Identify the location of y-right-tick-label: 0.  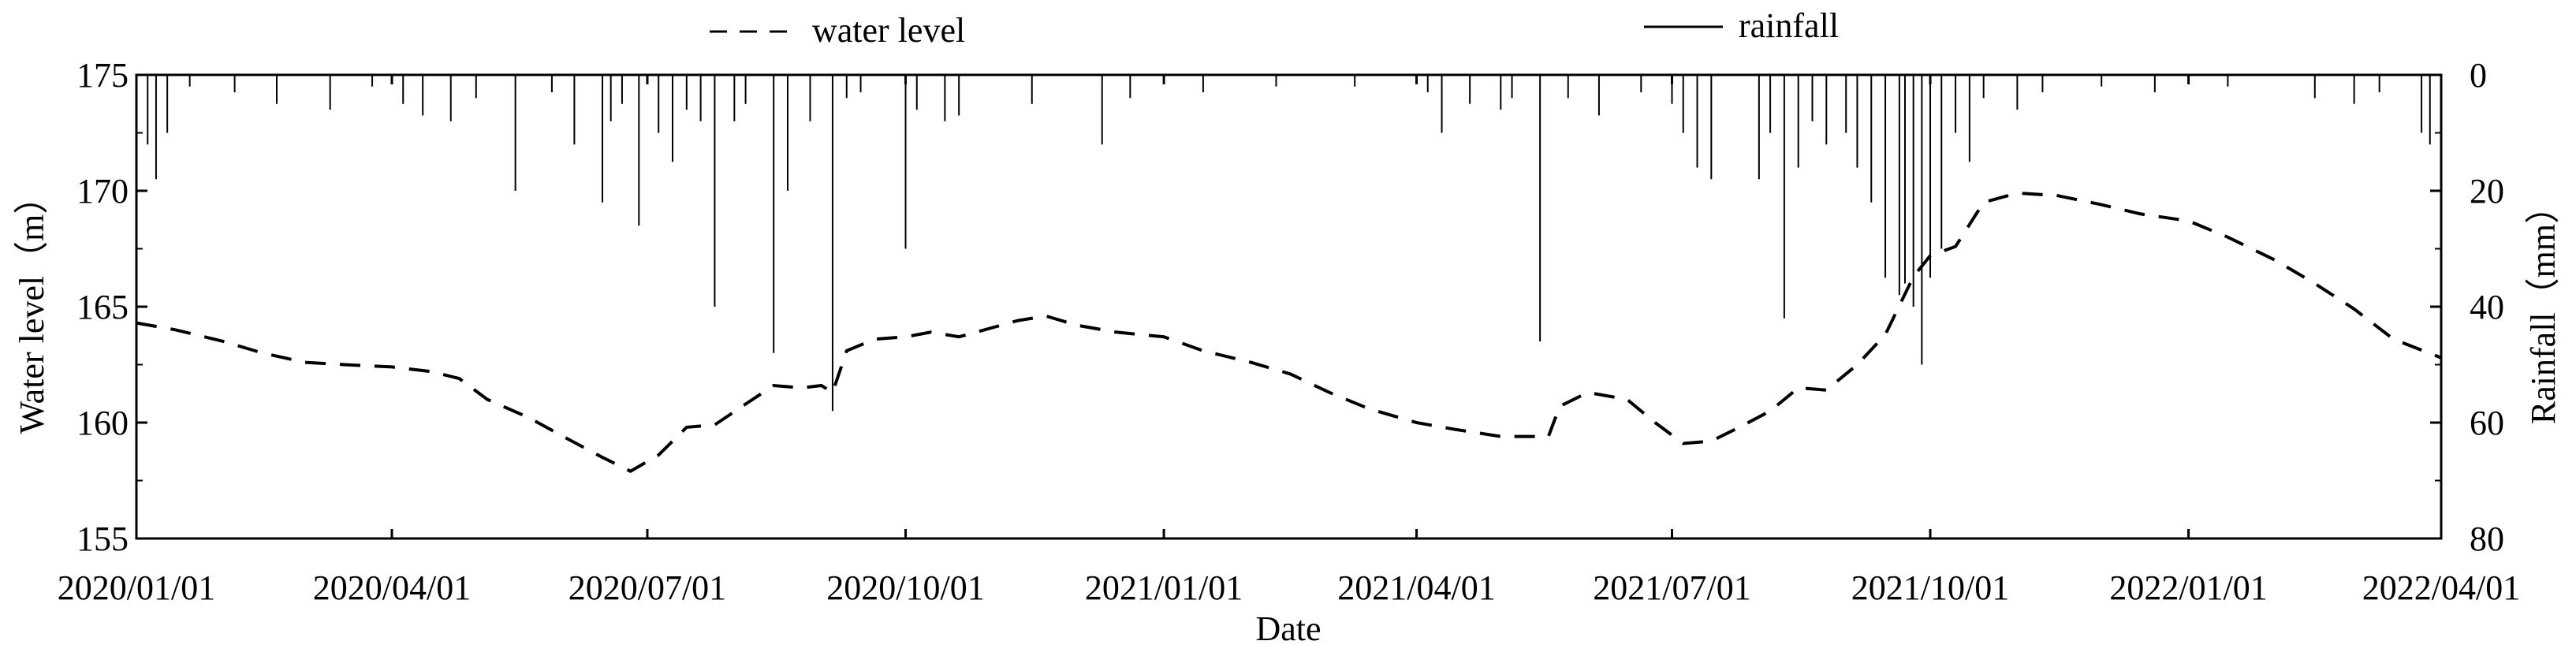
(2479, 75).